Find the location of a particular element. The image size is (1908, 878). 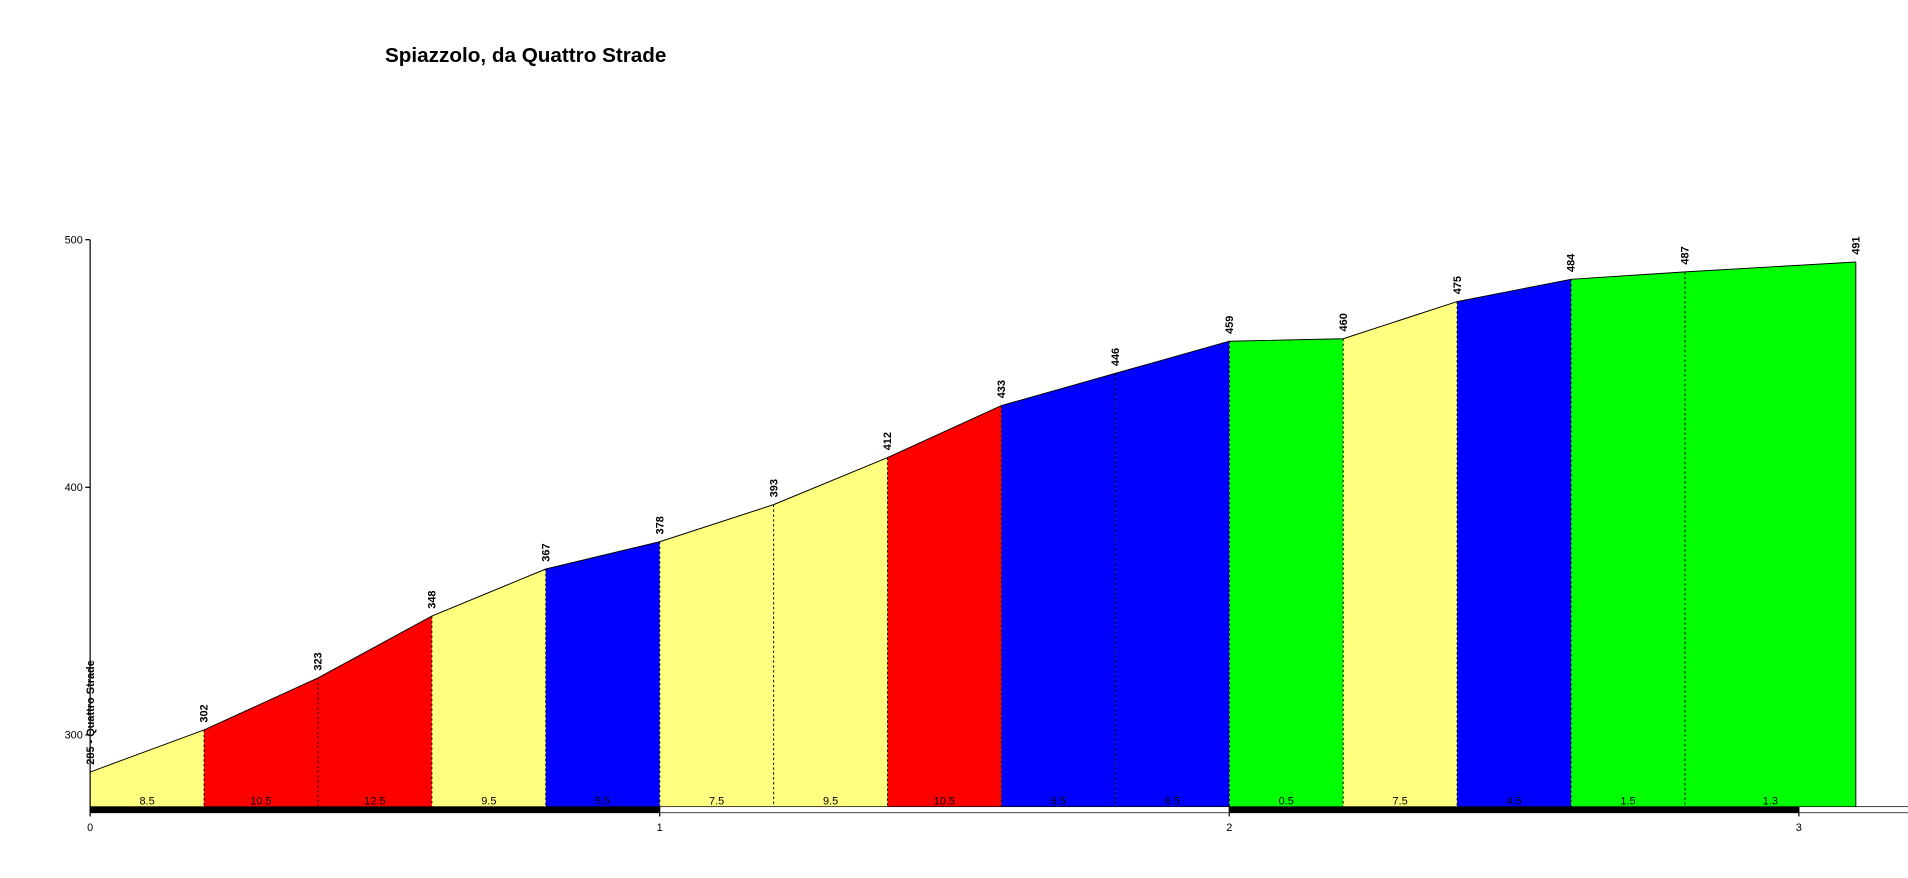

elevation-label: 302 is located at coordinates (205, 713).